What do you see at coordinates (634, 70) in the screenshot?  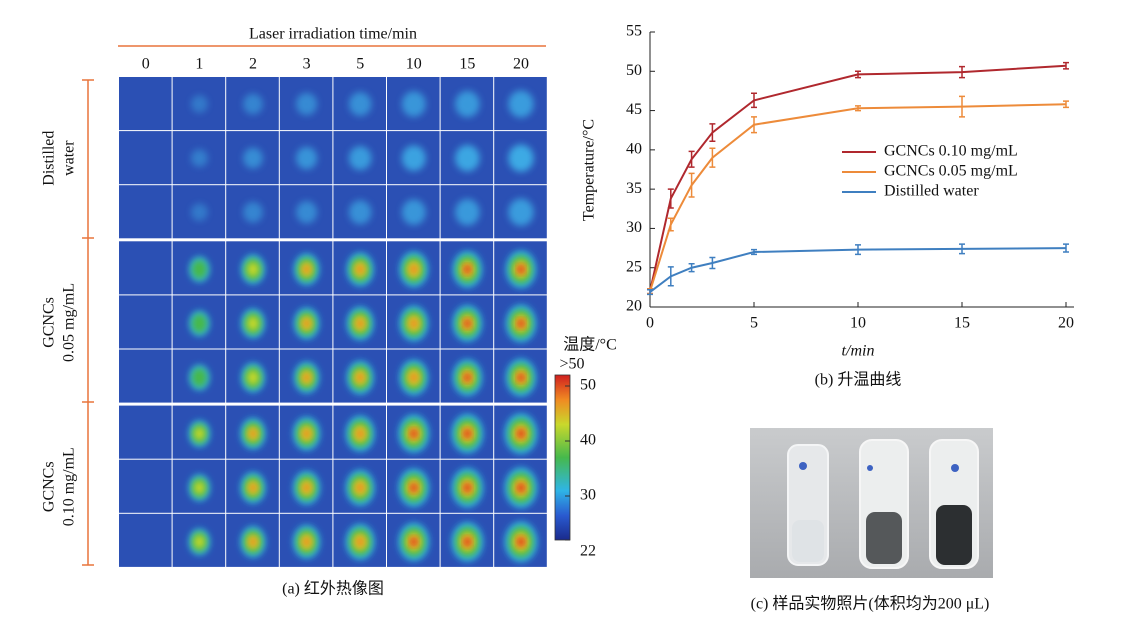 I see `y-tick-label: 50` at bounding box center [634, 70].